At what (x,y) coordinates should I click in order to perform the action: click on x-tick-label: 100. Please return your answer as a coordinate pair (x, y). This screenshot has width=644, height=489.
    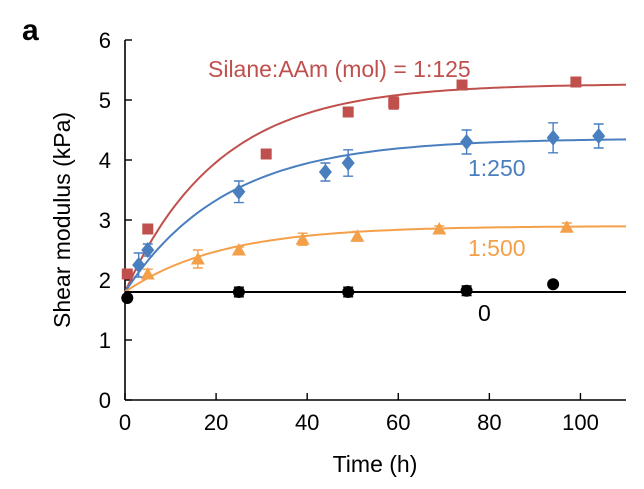
    Looking at the image, I should click on (580, 422).